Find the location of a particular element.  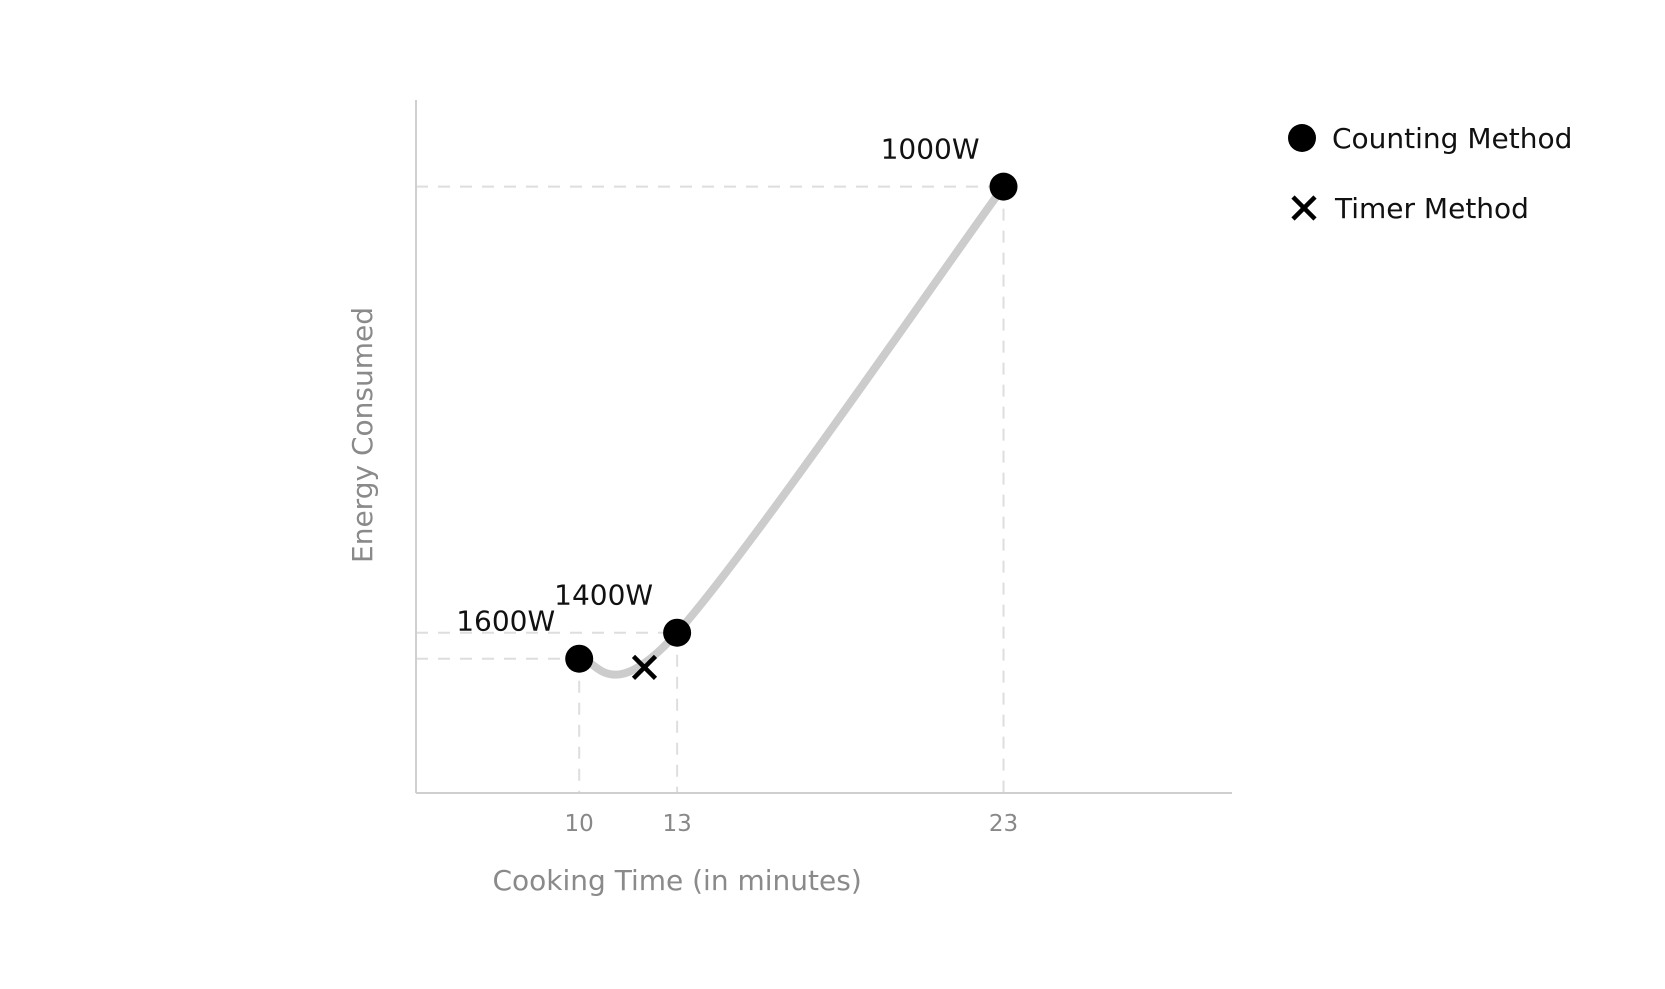

y-axis-title: Energy Consumed is located at coordinates (362, 435).